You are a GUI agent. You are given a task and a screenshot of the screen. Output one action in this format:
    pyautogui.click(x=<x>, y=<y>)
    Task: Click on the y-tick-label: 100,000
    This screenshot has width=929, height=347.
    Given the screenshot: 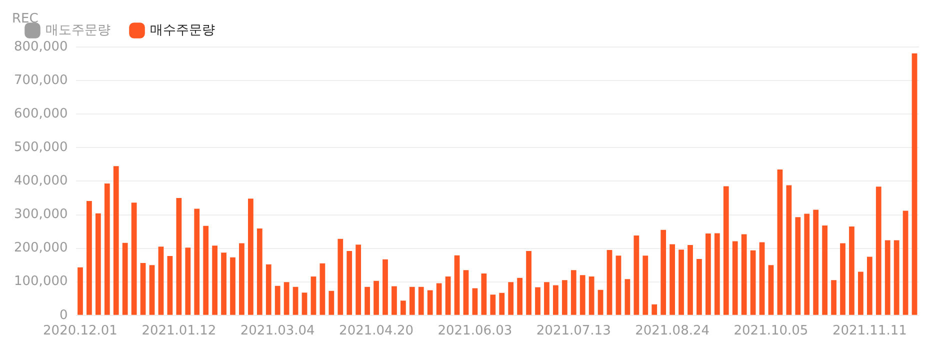 What is the action you would take?
    pyautogui.click(x=41, y=282)
    